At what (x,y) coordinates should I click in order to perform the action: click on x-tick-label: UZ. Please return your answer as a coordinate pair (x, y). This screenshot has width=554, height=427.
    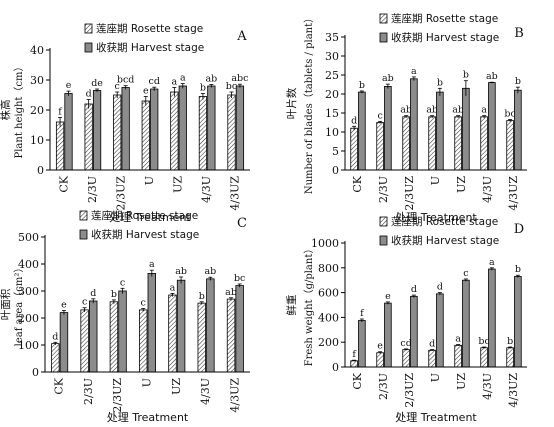
    Looking at the image, I should click on (461, 381).